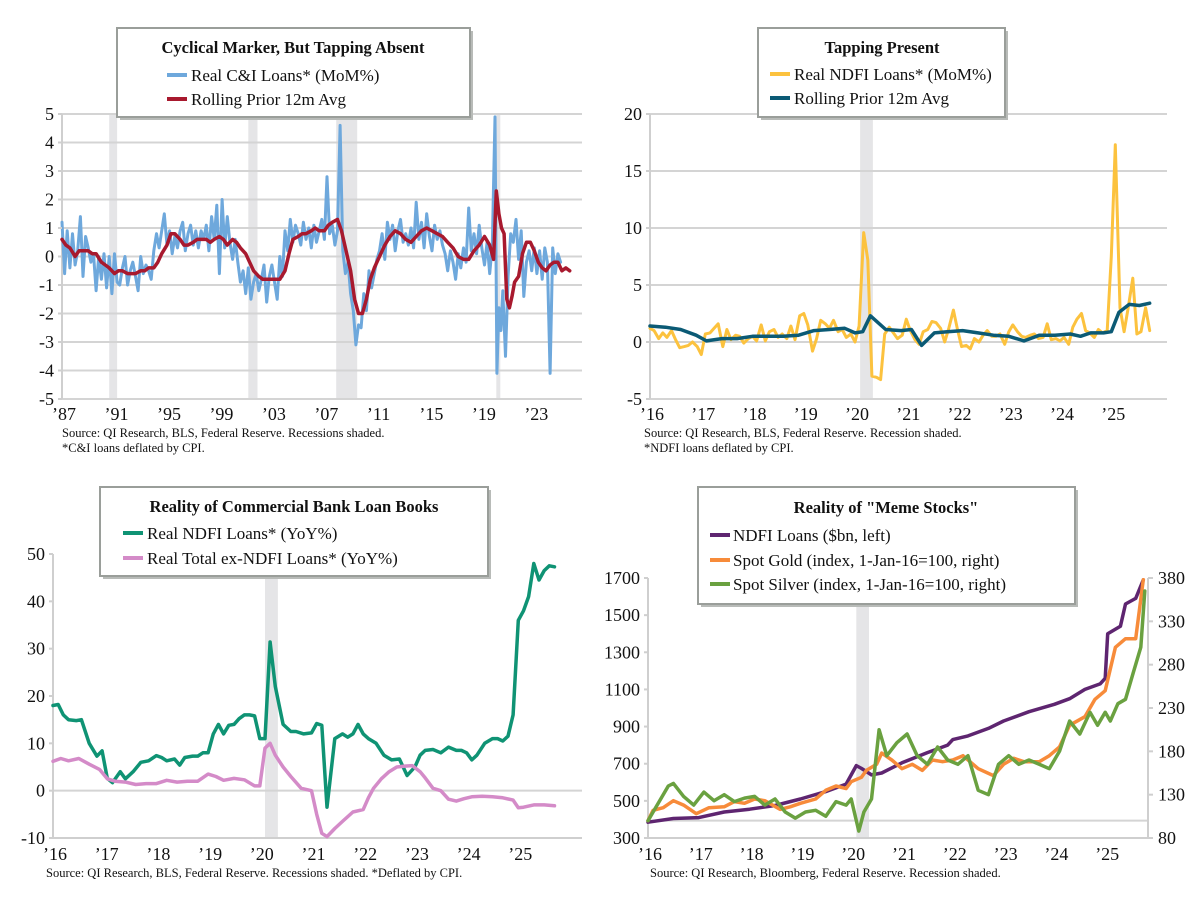  What do you see at coordinates (853, 854) in the screenshot?
I see `x-tick-label: ’20` at bounding box center [853, 854].